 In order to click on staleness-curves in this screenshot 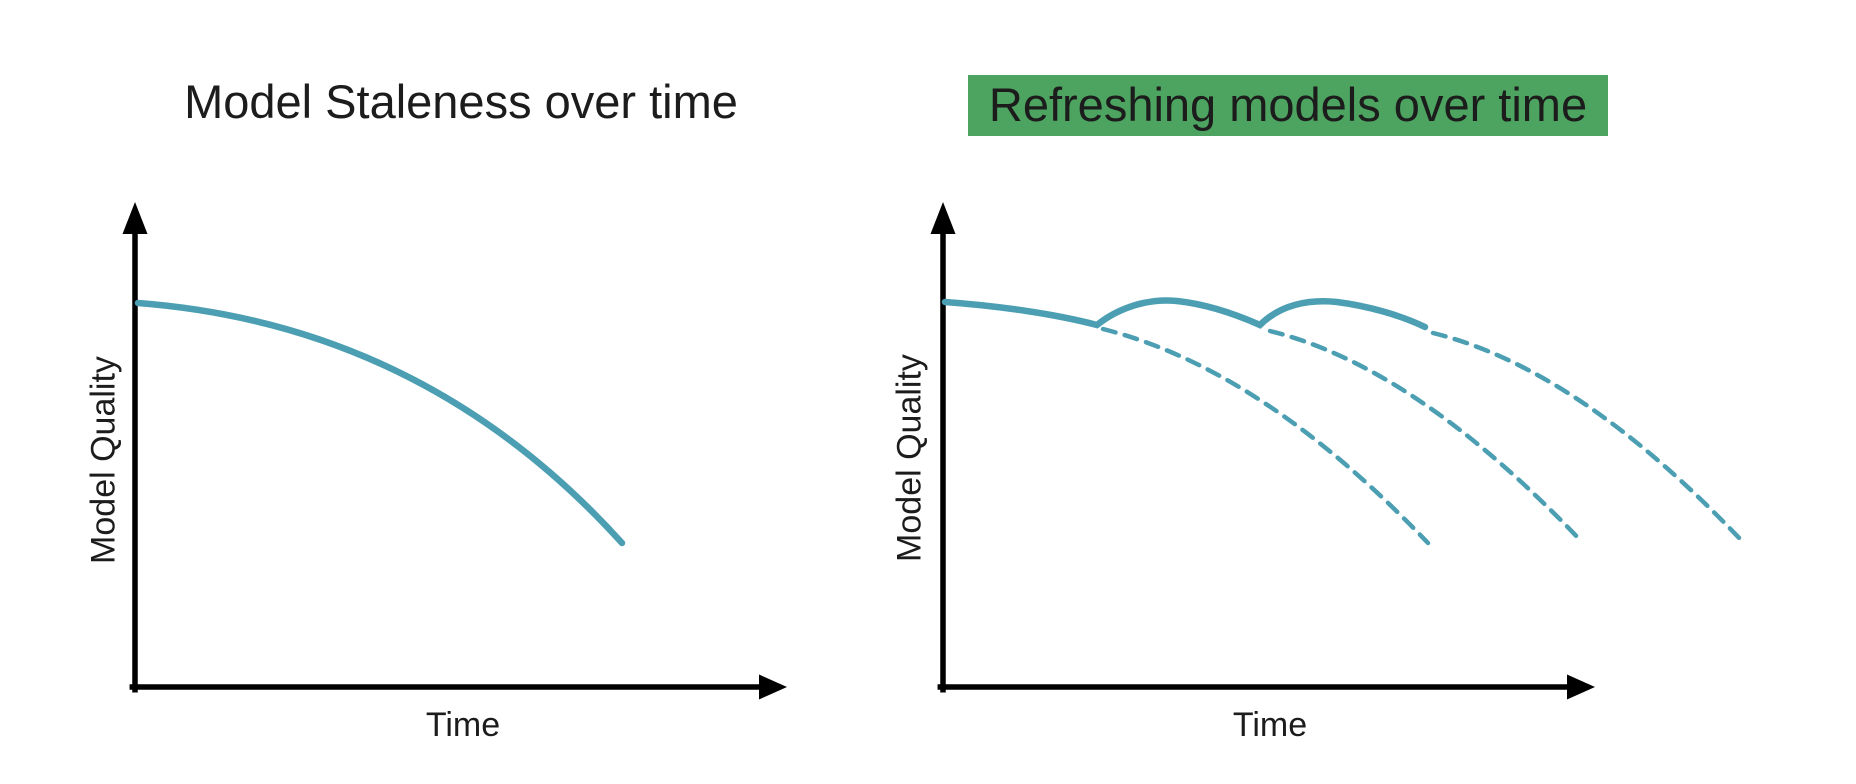, I will do `click(380, 423)`.